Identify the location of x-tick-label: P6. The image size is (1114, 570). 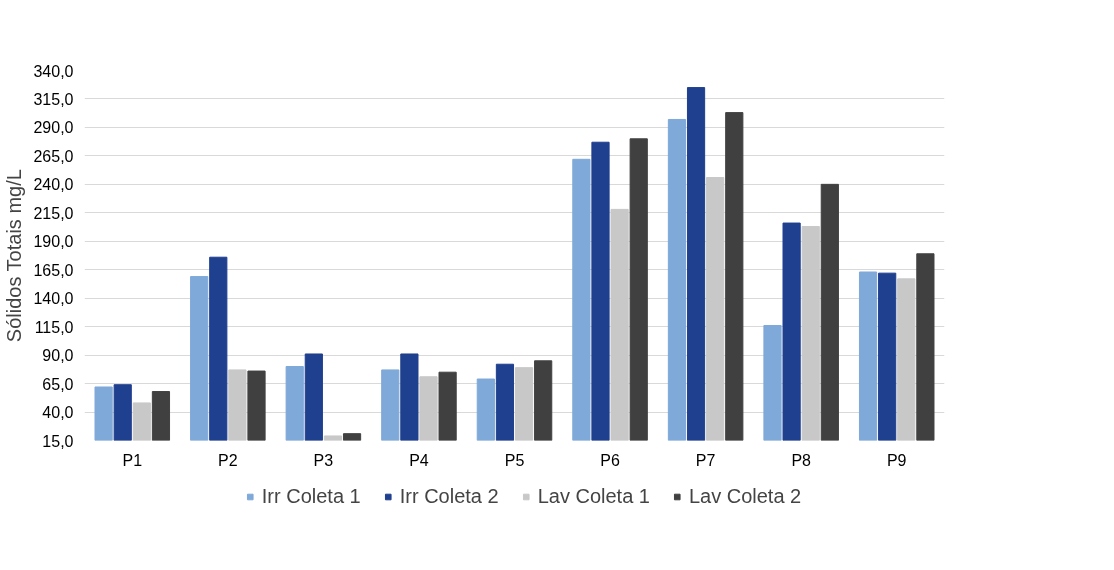
(610, 460).